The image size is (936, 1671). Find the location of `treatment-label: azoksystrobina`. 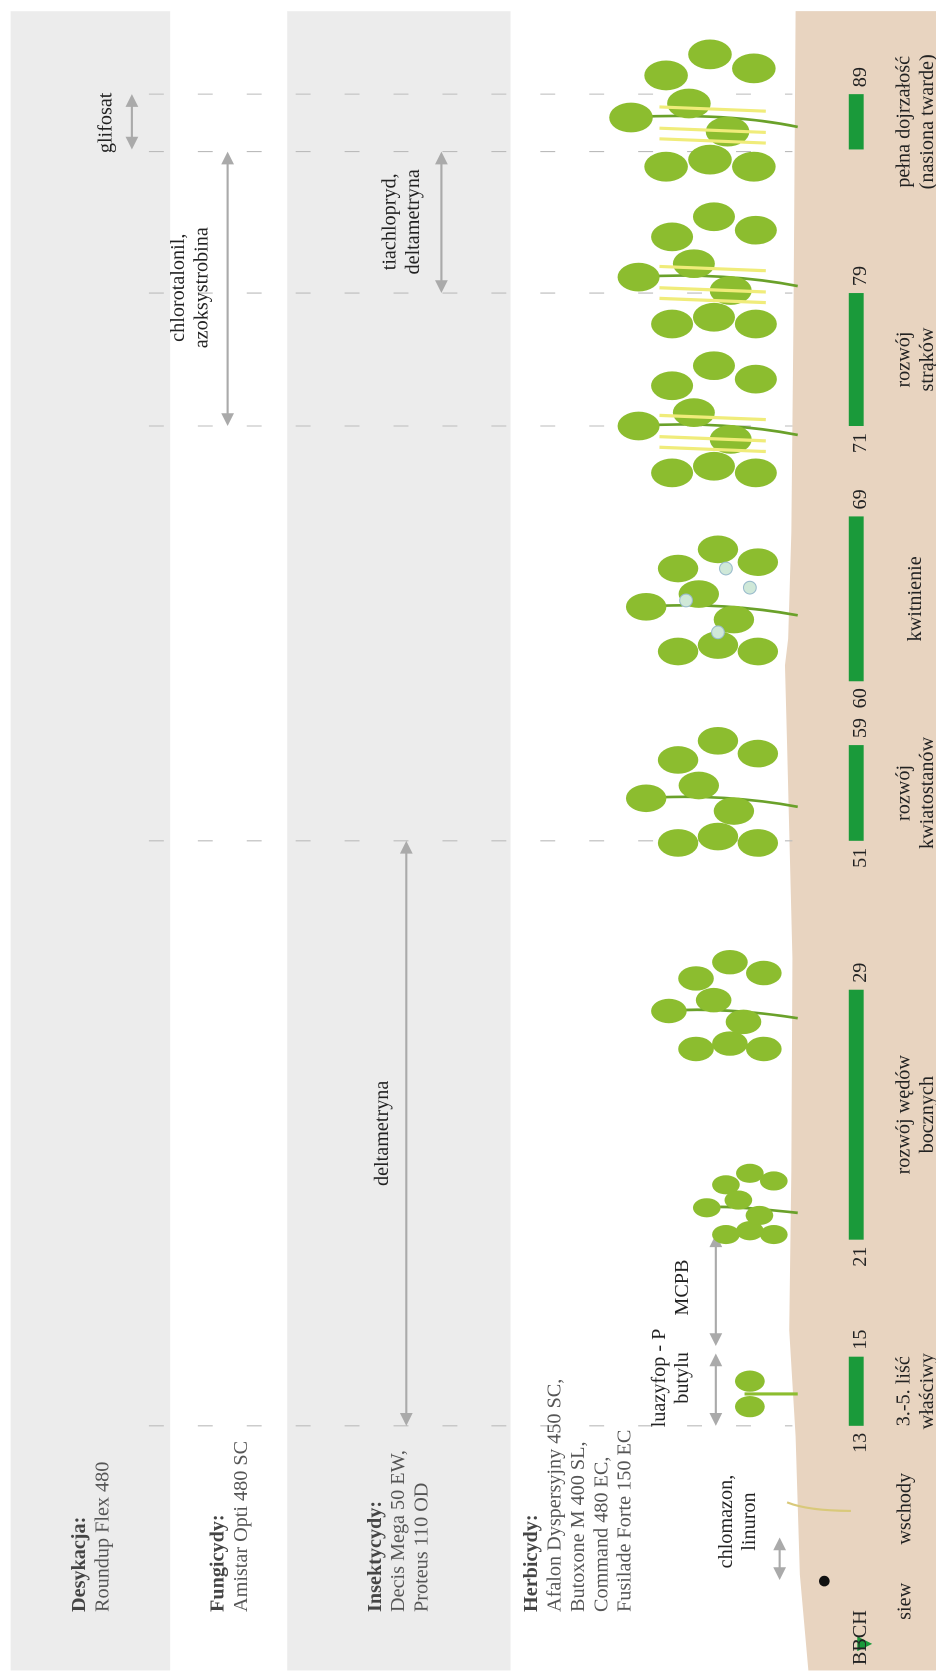

treatment-label: azoksystrobina is located at coordinates (201, 287).